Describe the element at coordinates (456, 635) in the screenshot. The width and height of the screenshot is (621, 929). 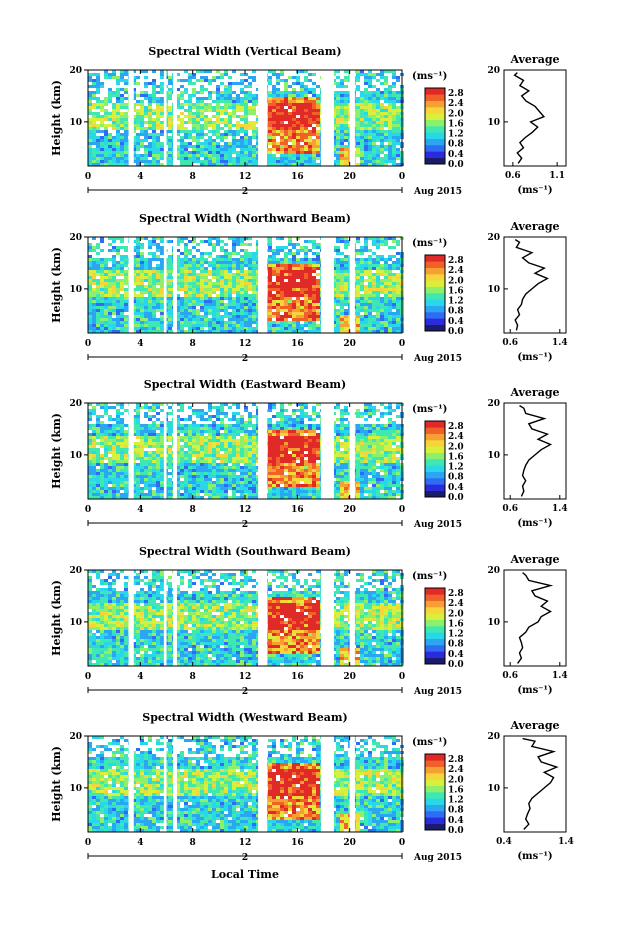
I see `colorbar-tick-label: 1.2` at that location.